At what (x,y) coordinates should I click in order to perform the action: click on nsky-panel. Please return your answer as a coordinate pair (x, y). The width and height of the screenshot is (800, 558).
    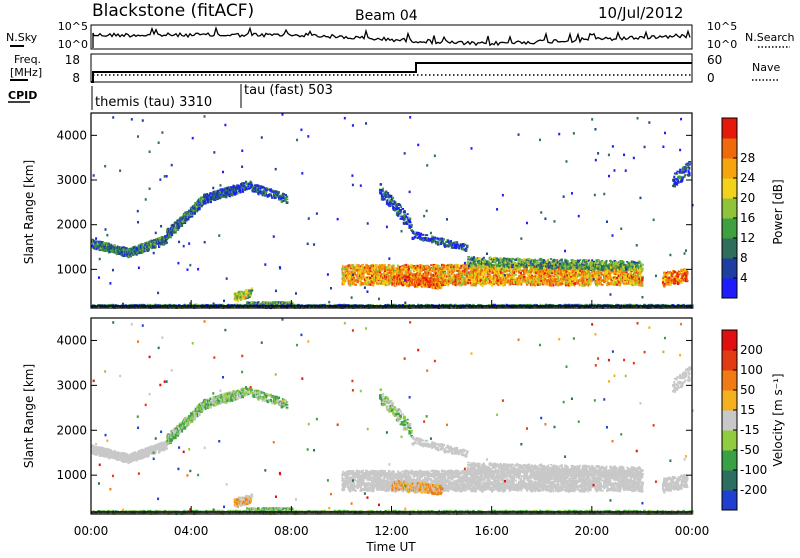
    Looking at the image, I should click on (391, 37).